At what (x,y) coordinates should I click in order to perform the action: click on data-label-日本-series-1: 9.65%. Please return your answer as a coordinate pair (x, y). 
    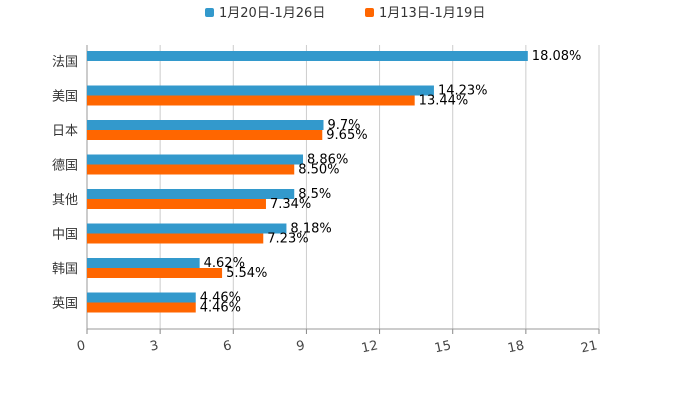
    Looking at the image, I should click on (346, 135).